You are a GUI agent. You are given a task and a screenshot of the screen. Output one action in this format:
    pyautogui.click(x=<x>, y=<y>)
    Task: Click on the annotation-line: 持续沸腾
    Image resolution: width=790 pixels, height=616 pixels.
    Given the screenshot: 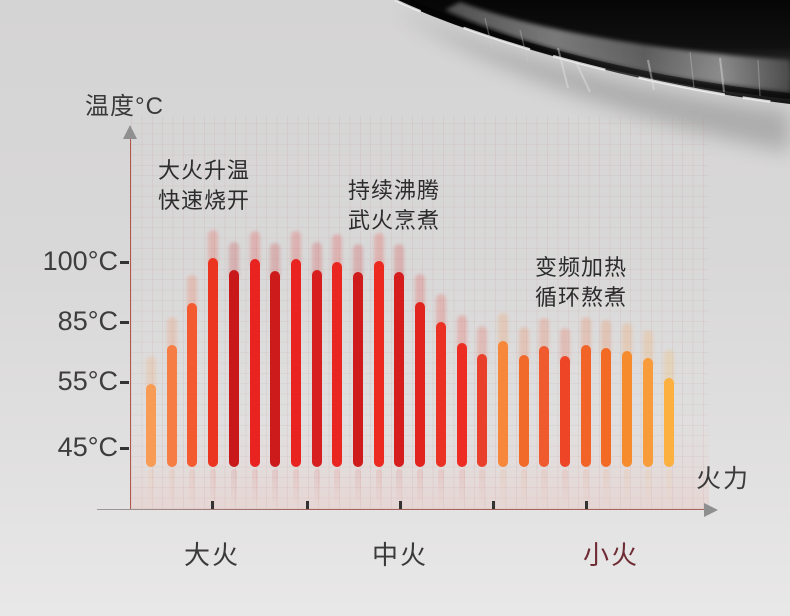 What is the action you would take?
    pyautogui.click(x=394, y=190)
    